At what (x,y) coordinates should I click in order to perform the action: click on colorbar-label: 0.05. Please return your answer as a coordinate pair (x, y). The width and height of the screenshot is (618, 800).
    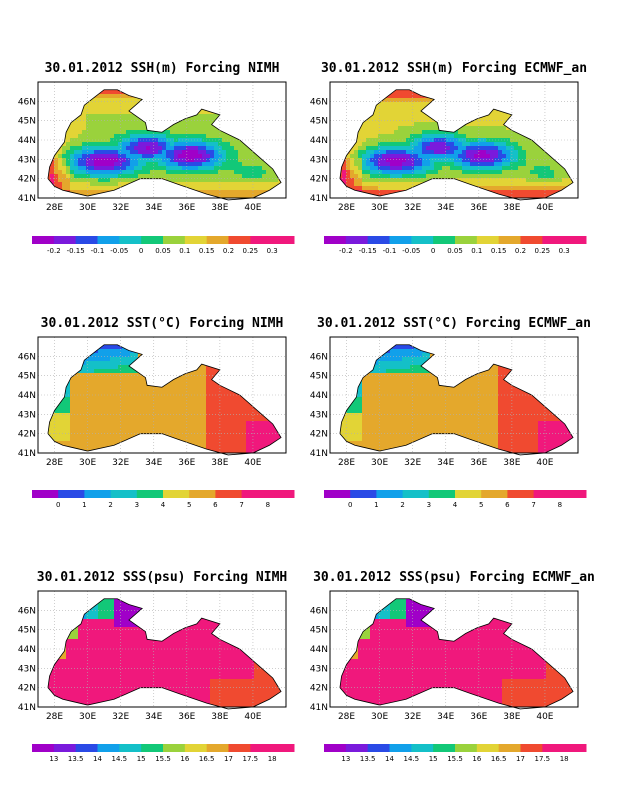
    Looking at the image, I should click on (163, 251).